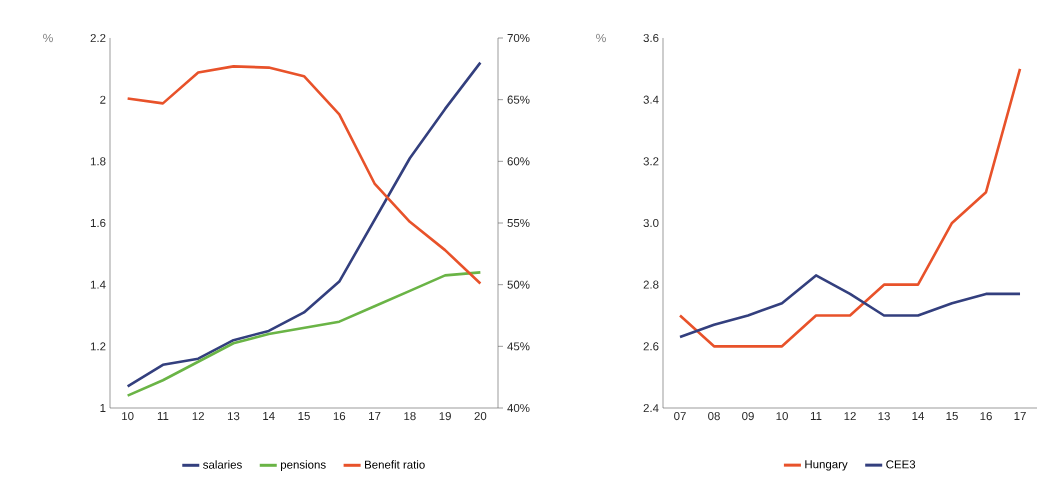 The width and height of the screenshot is (1050, 502). What do you see at coordinates (222, 464) in the screenshot?
I see `legend-label: salaries` at bounding box center [222, 464].